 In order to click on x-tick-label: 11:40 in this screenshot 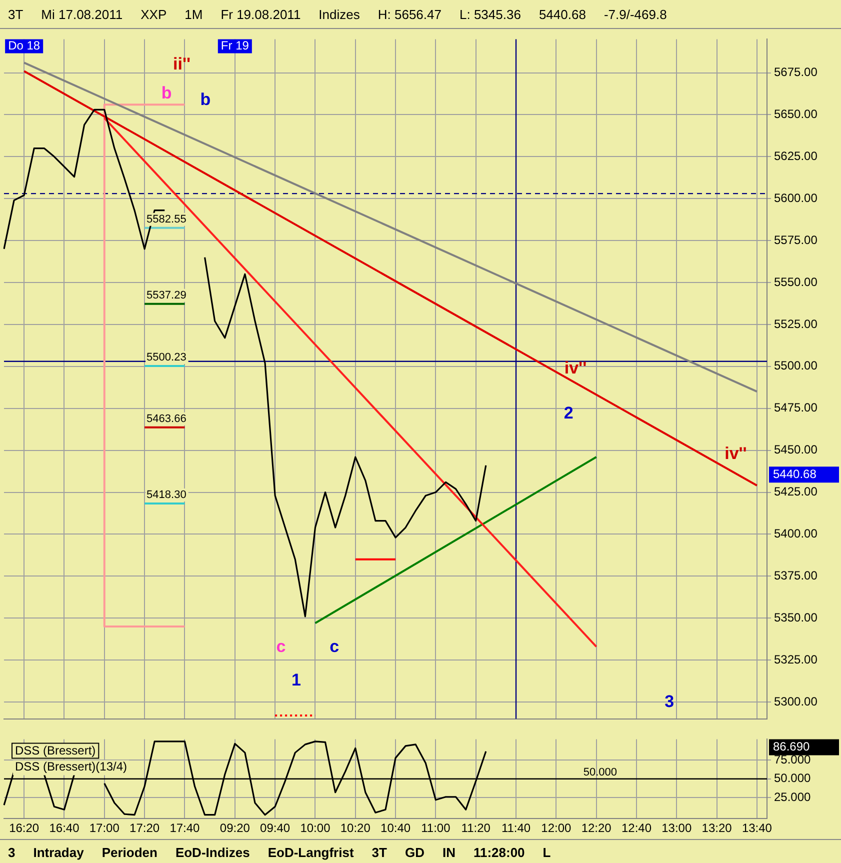, I will do `click(516, 828)`.